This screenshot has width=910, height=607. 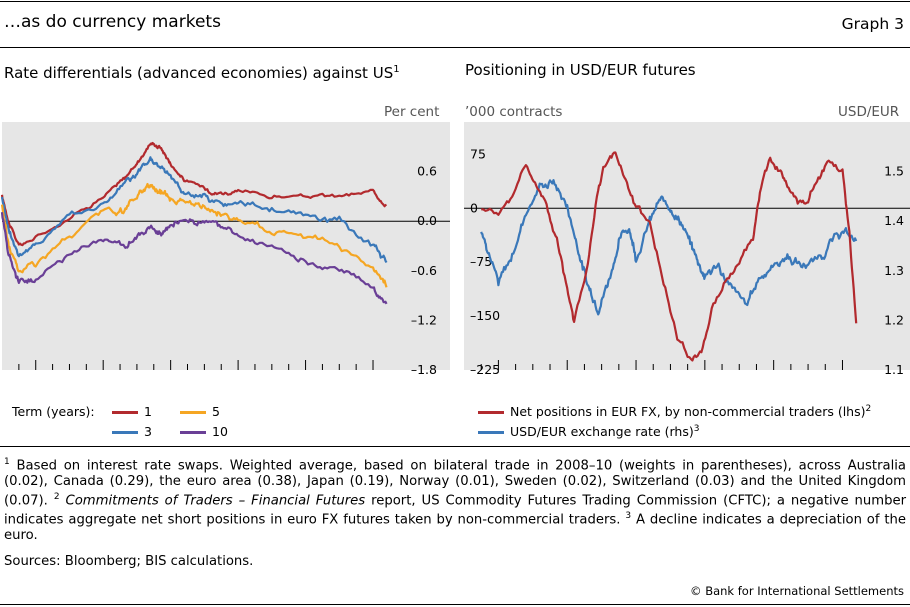 What do you see at coordinates (56, 496) in the screenshot?
I see `footnote-2-mark: 2` at bounding box center [56, 496].